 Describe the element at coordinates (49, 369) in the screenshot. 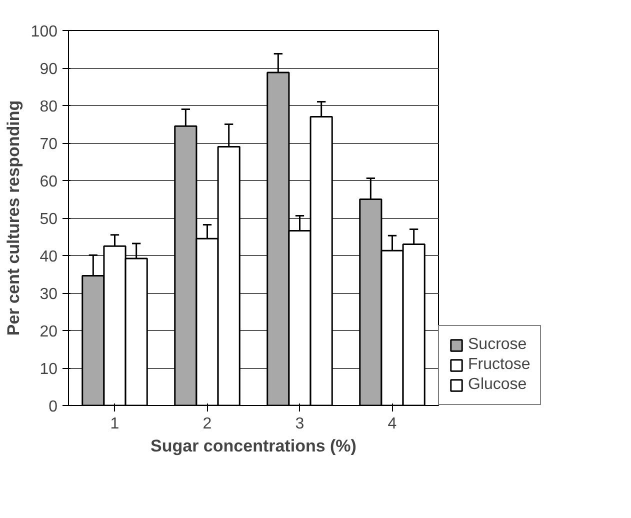

I see `y-tick-label: 10` at that location.